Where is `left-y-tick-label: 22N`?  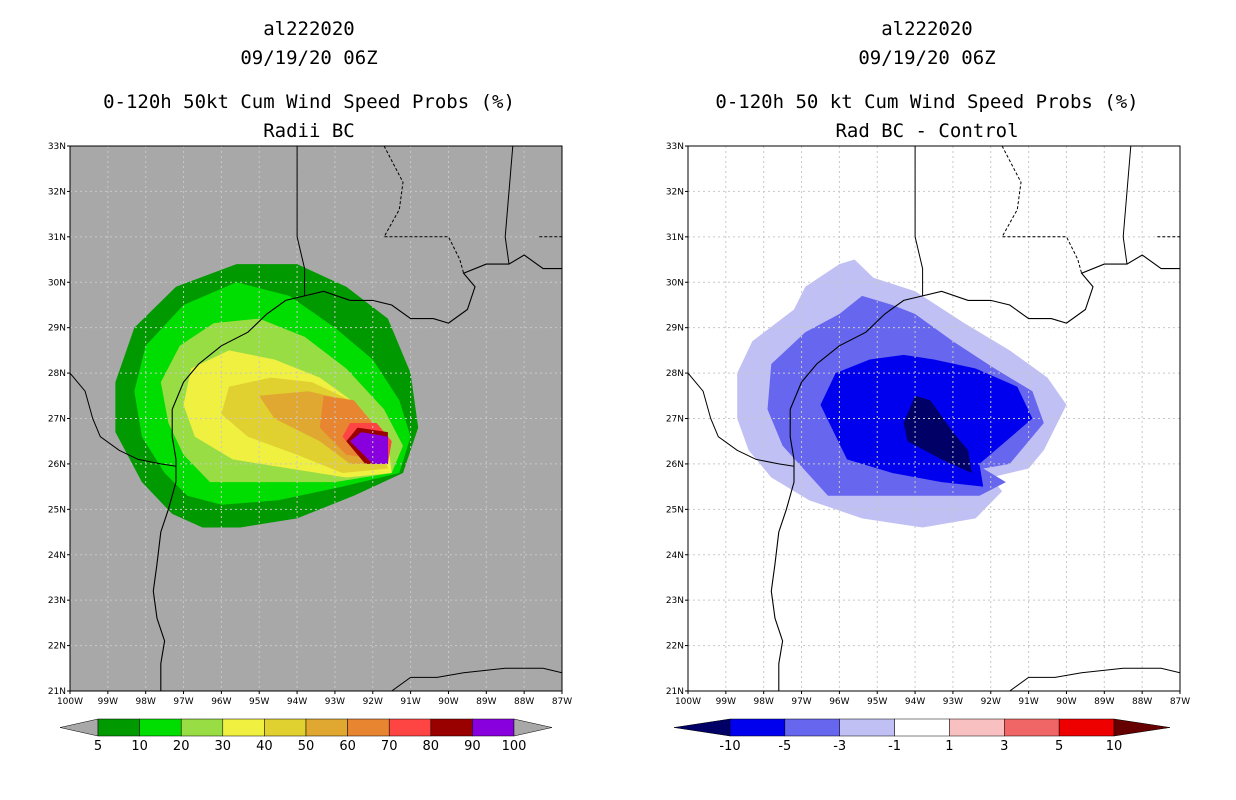 left-y-tick-label: 22N is located at coordinates (57, 647).